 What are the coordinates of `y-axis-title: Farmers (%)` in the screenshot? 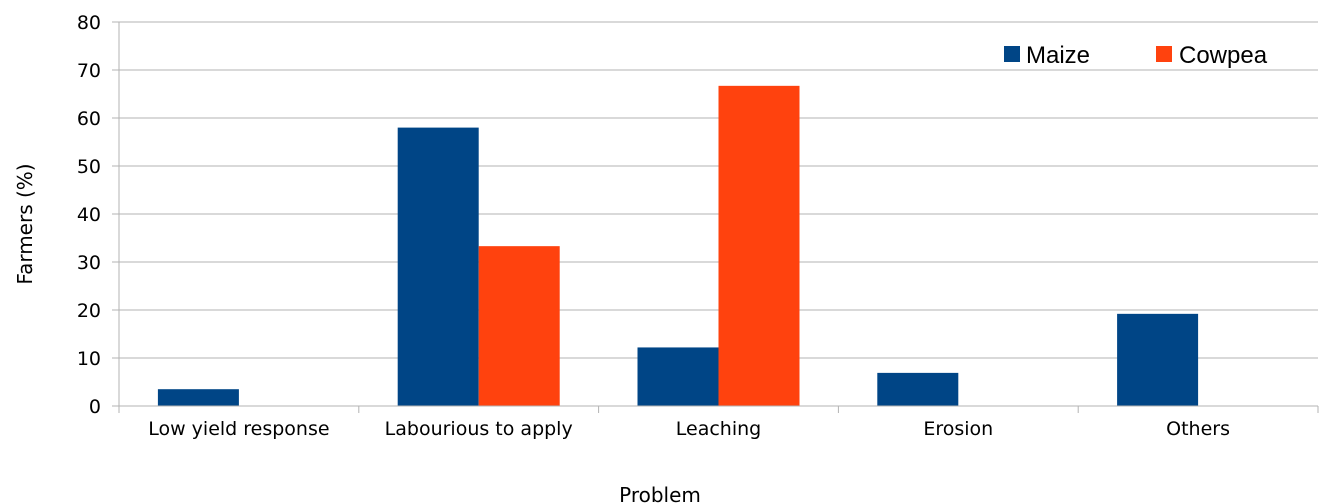 It's located at (25, 223).